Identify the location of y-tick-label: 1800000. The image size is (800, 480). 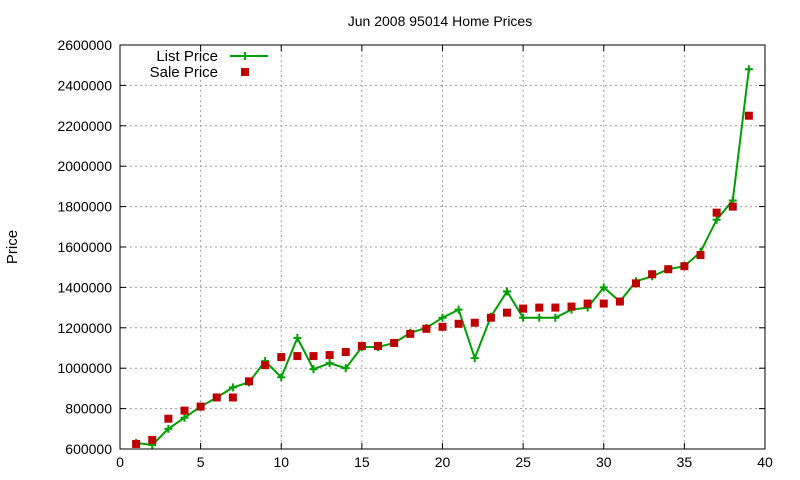
(84, 207).